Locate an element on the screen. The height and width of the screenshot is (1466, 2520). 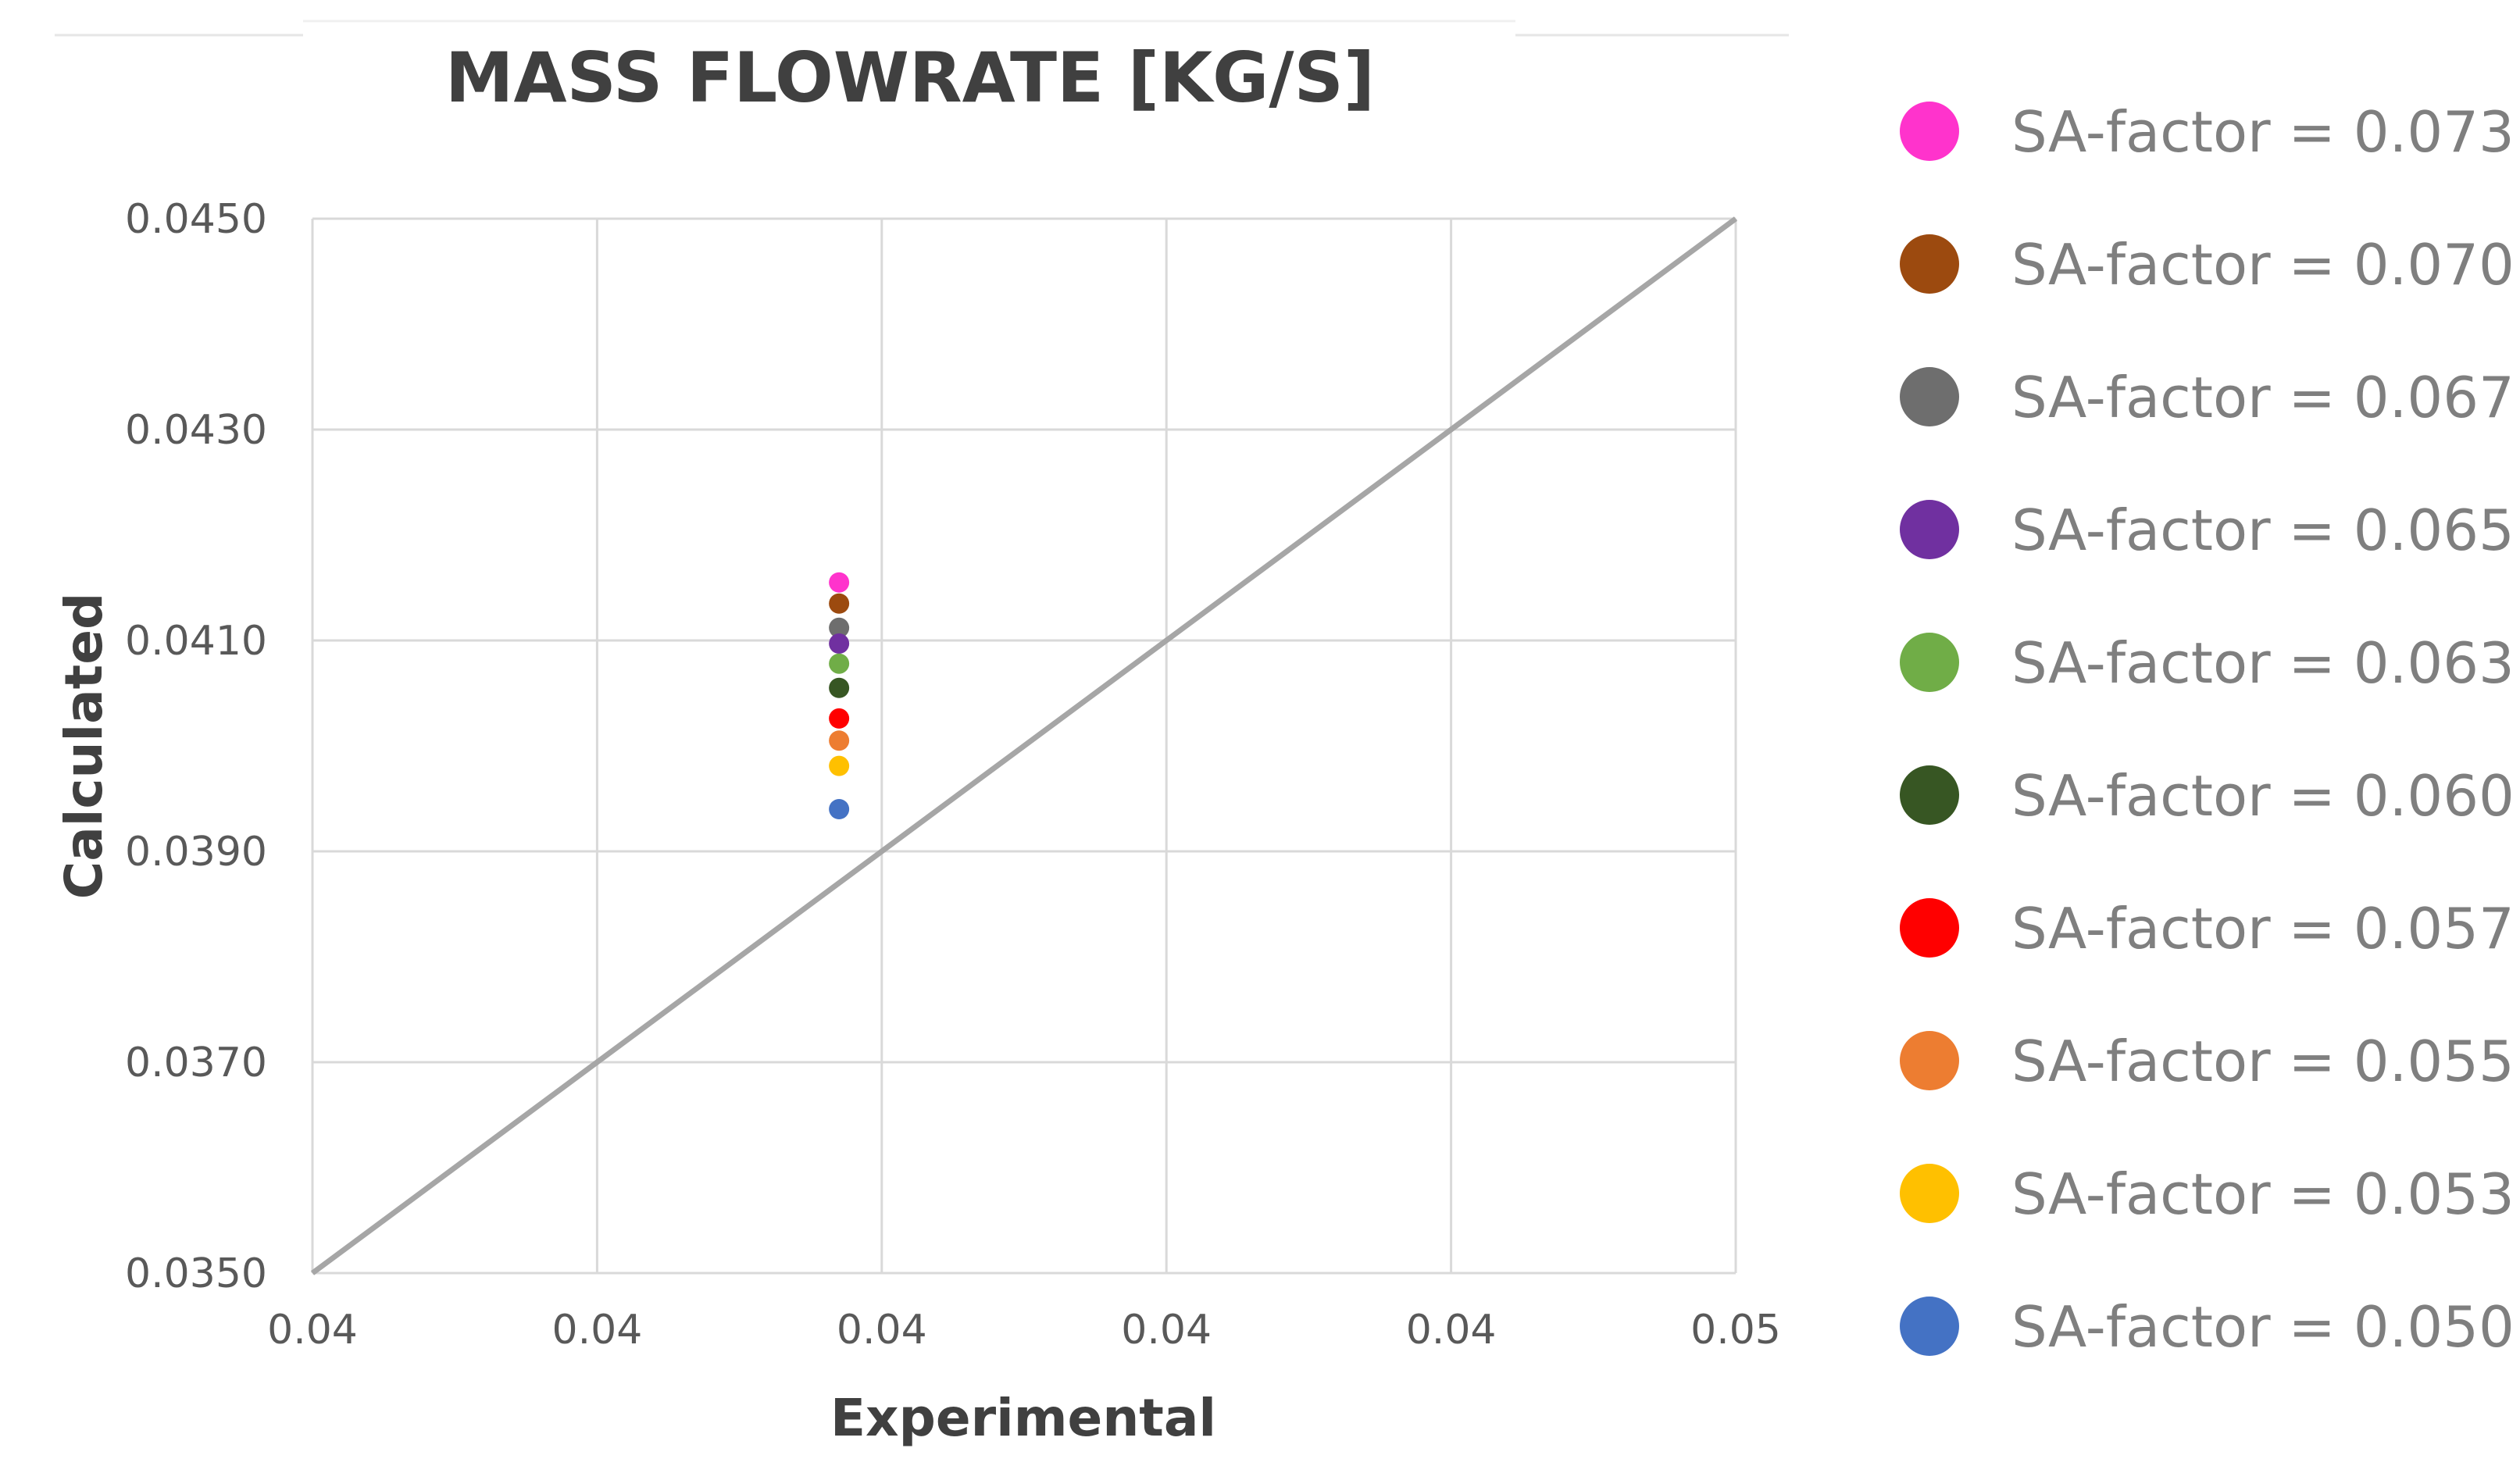
y-tick-label: 0.0370 is located at coordinates (196, 1063).